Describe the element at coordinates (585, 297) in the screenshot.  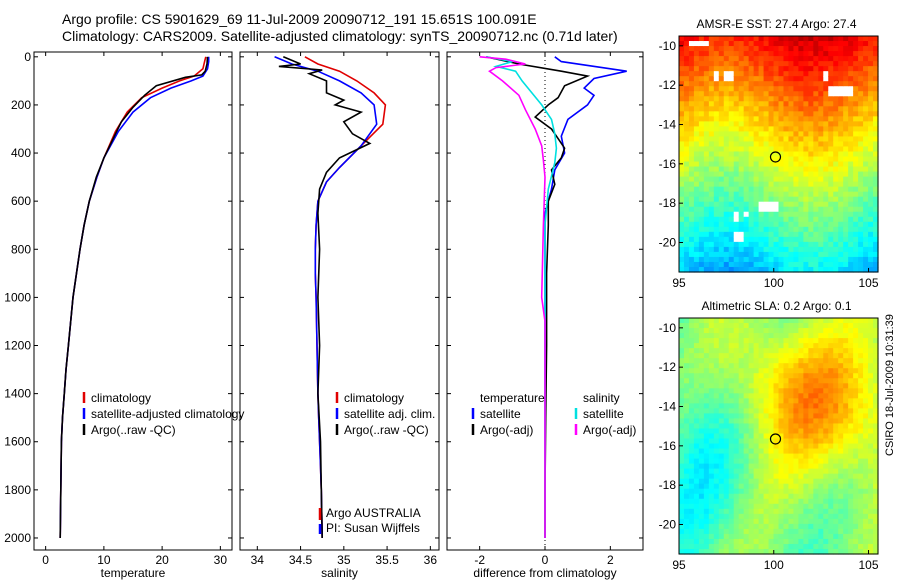
I see `series-line-satellite` at that location.